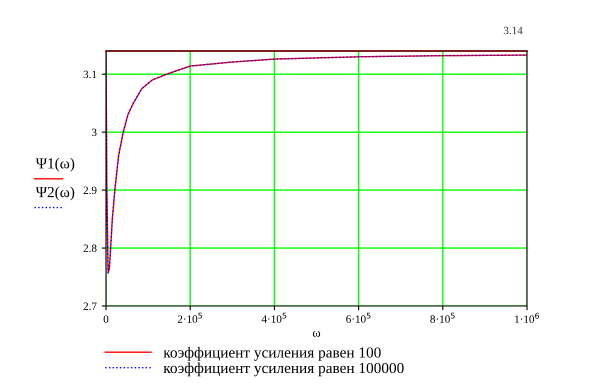  What do you see at coordinates (358, 317) in the screenshot?
I see `x-tick-label: 6·10$^{5}$` at bounding box center [358, 317].